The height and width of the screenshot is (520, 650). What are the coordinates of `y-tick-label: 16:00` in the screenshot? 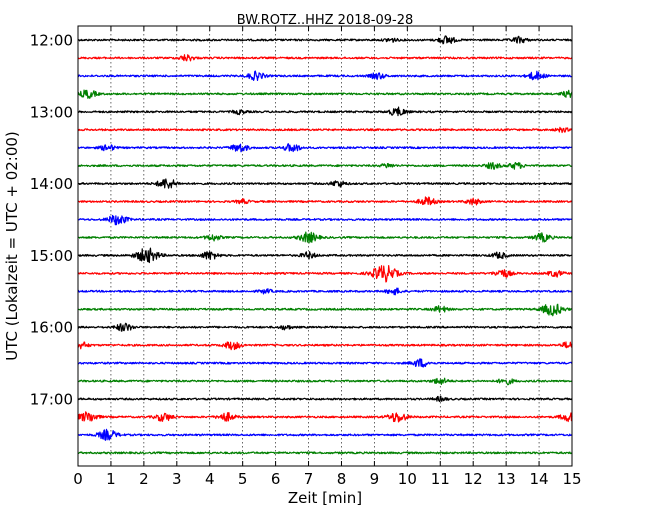 It's located at (51, 328).